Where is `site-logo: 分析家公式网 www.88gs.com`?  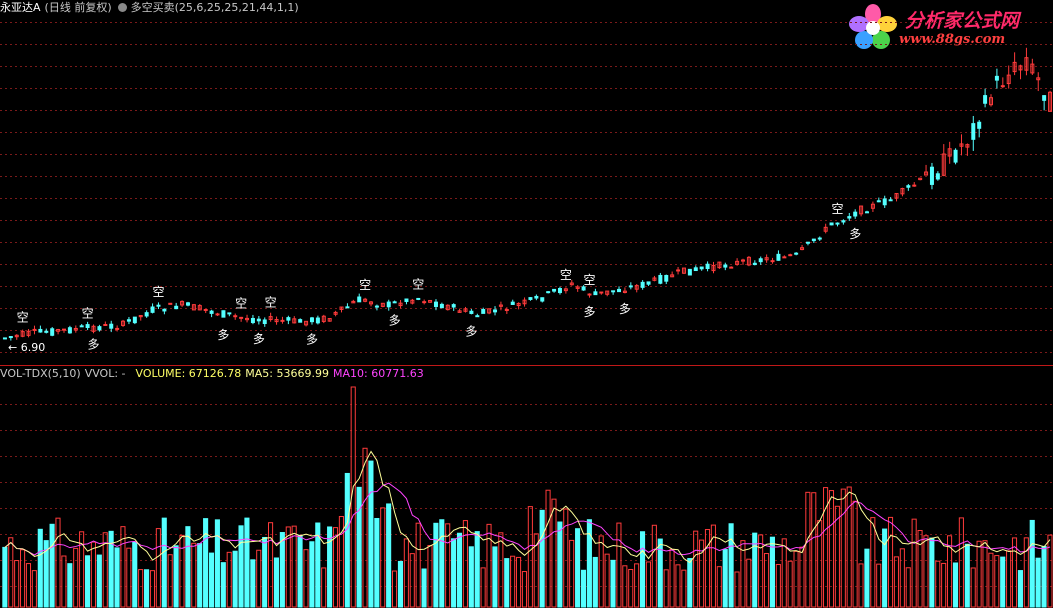
site-logo: 分析家公式网 www.88gs.com is located at coordinates (947, 28).